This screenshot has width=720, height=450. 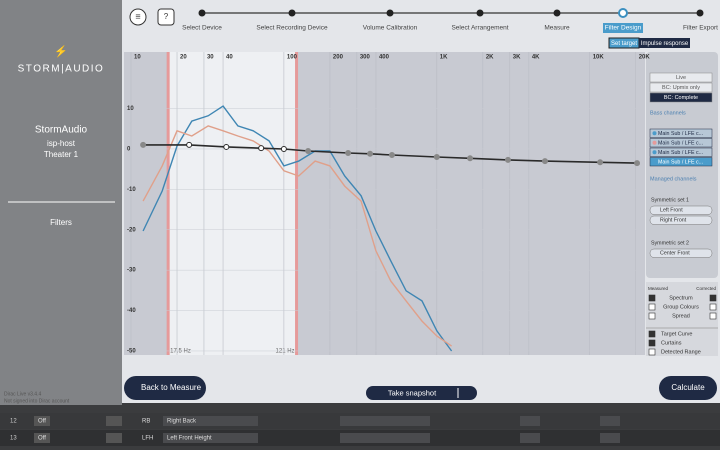 I want to click on back-button, so click(x=165, y=388).